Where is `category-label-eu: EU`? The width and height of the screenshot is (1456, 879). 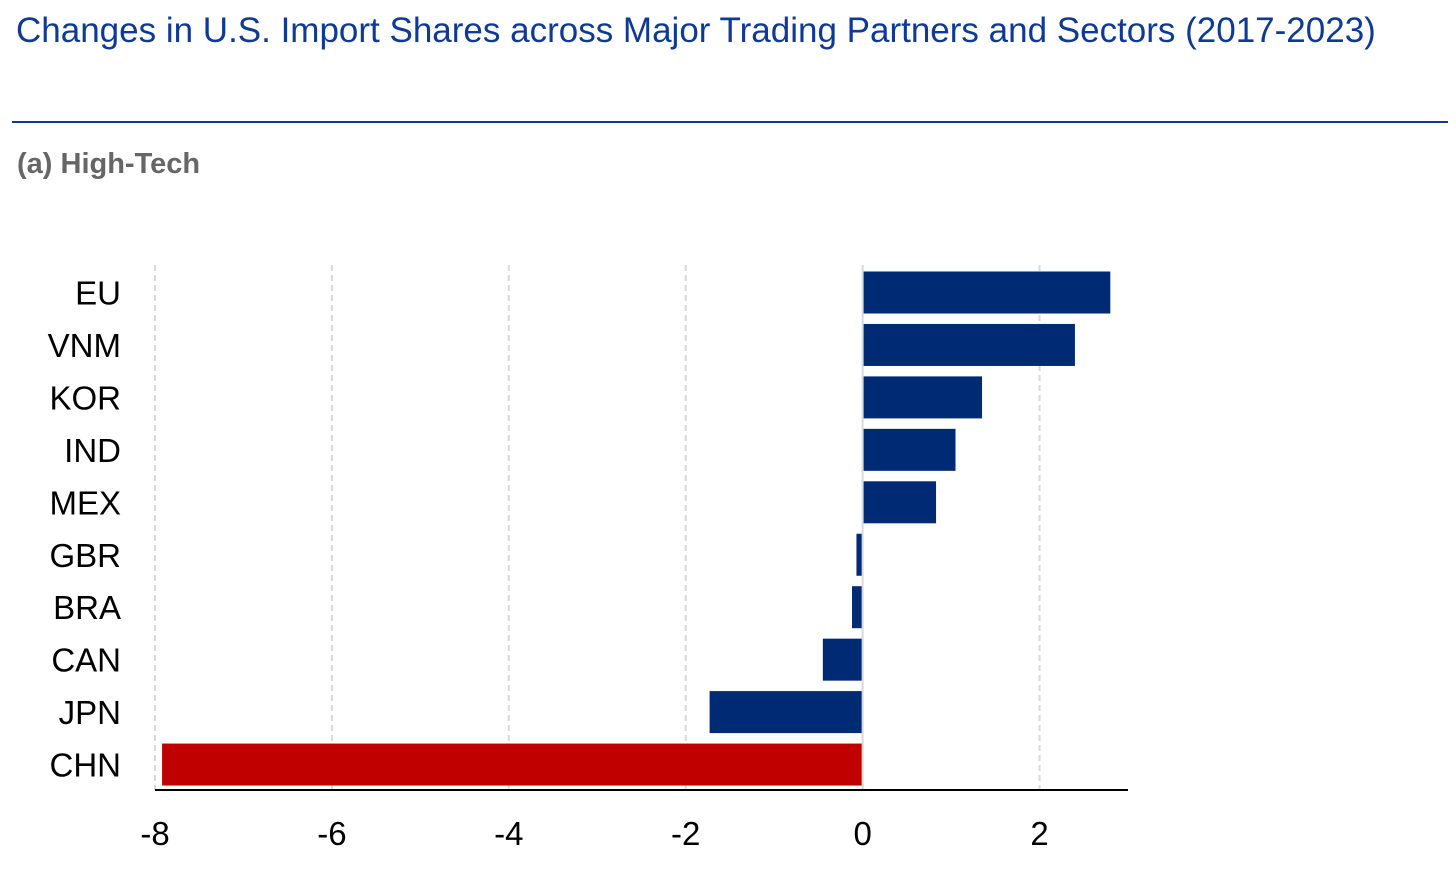 category-label-eu: EU is located at coordinates (98, 293).